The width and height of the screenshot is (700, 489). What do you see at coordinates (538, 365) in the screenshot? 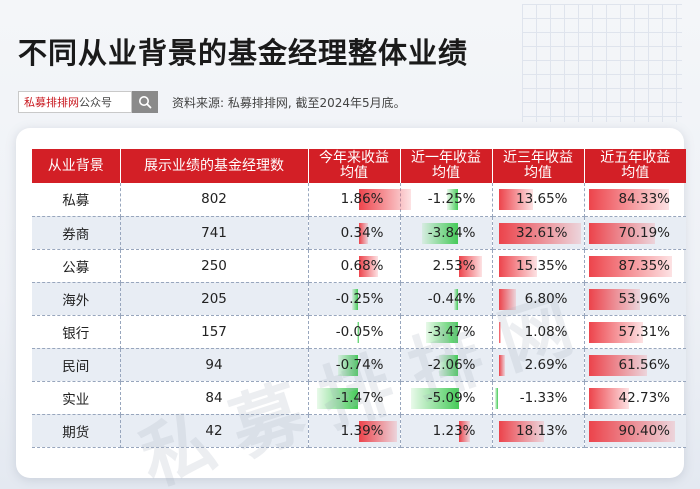
I see `return-cell: 2.69%` at bounding box center [538, 365].